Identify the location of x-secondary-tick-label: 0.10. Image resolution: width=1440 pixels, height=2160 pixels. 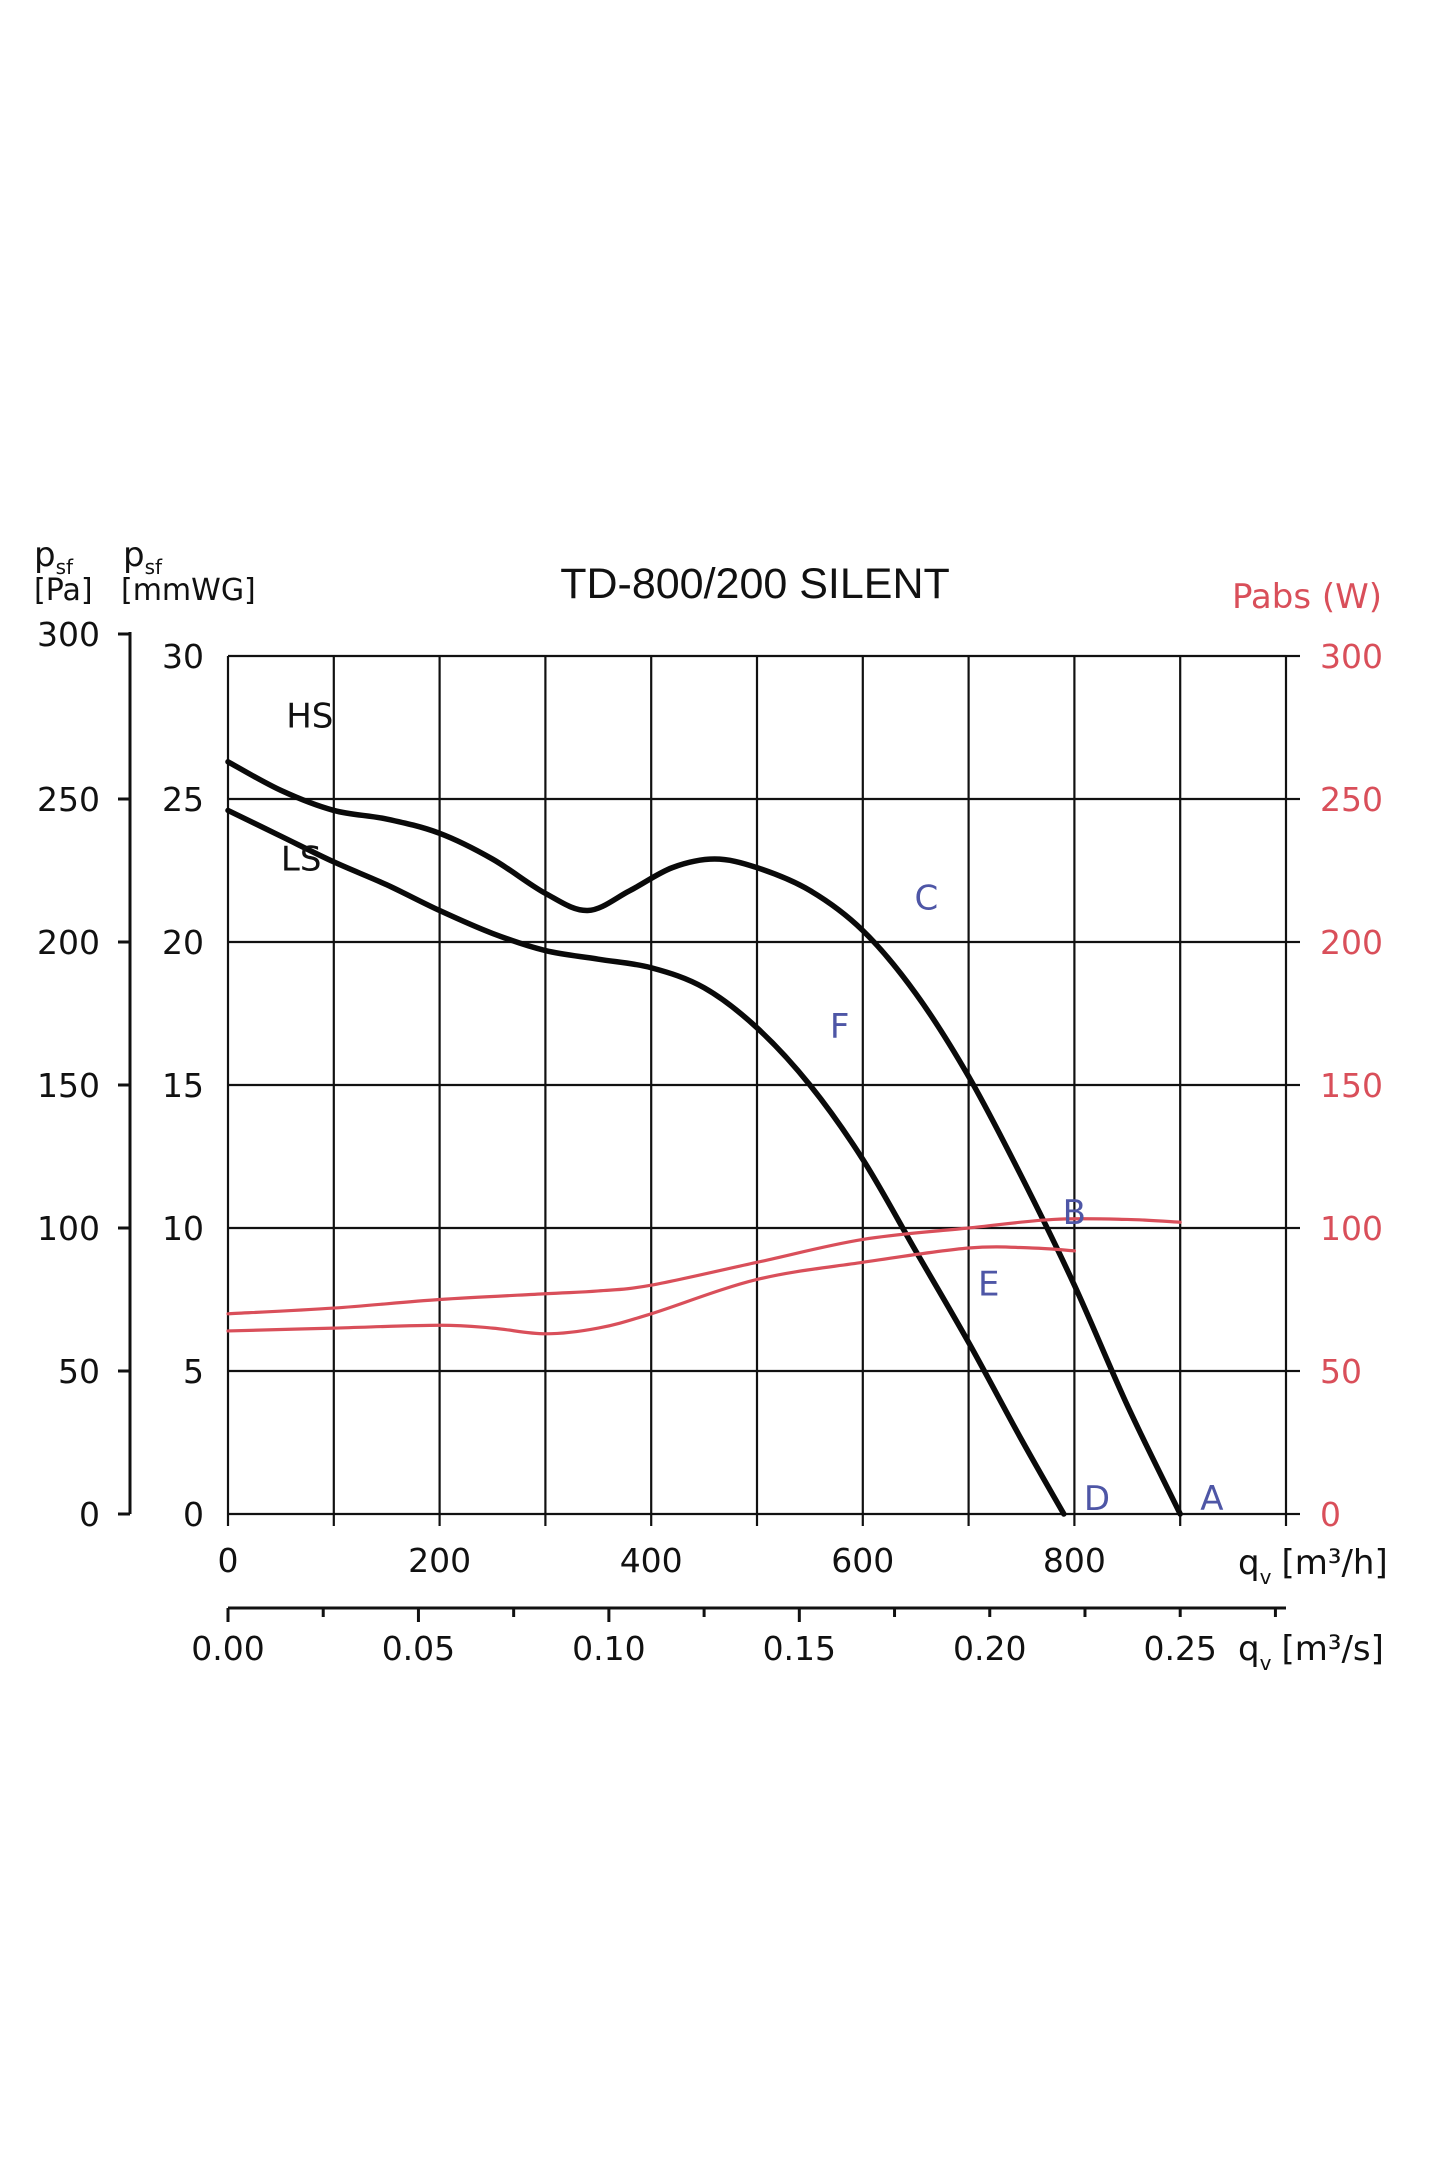
(608, 1648).